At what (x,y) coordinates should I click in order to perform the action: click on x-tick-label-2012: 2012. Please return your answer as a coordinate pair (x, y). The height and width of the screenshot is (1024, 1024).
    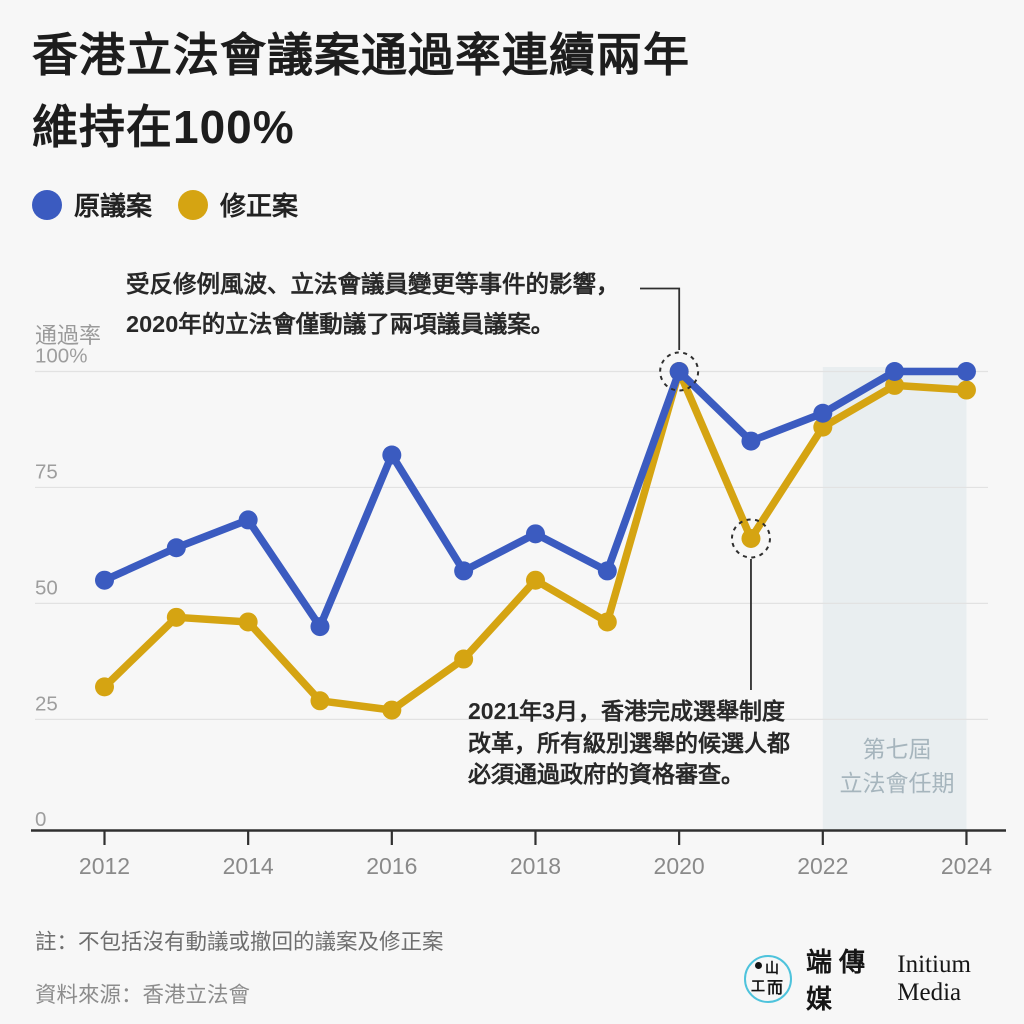
    Looking at the image, I should click on (104, 866).